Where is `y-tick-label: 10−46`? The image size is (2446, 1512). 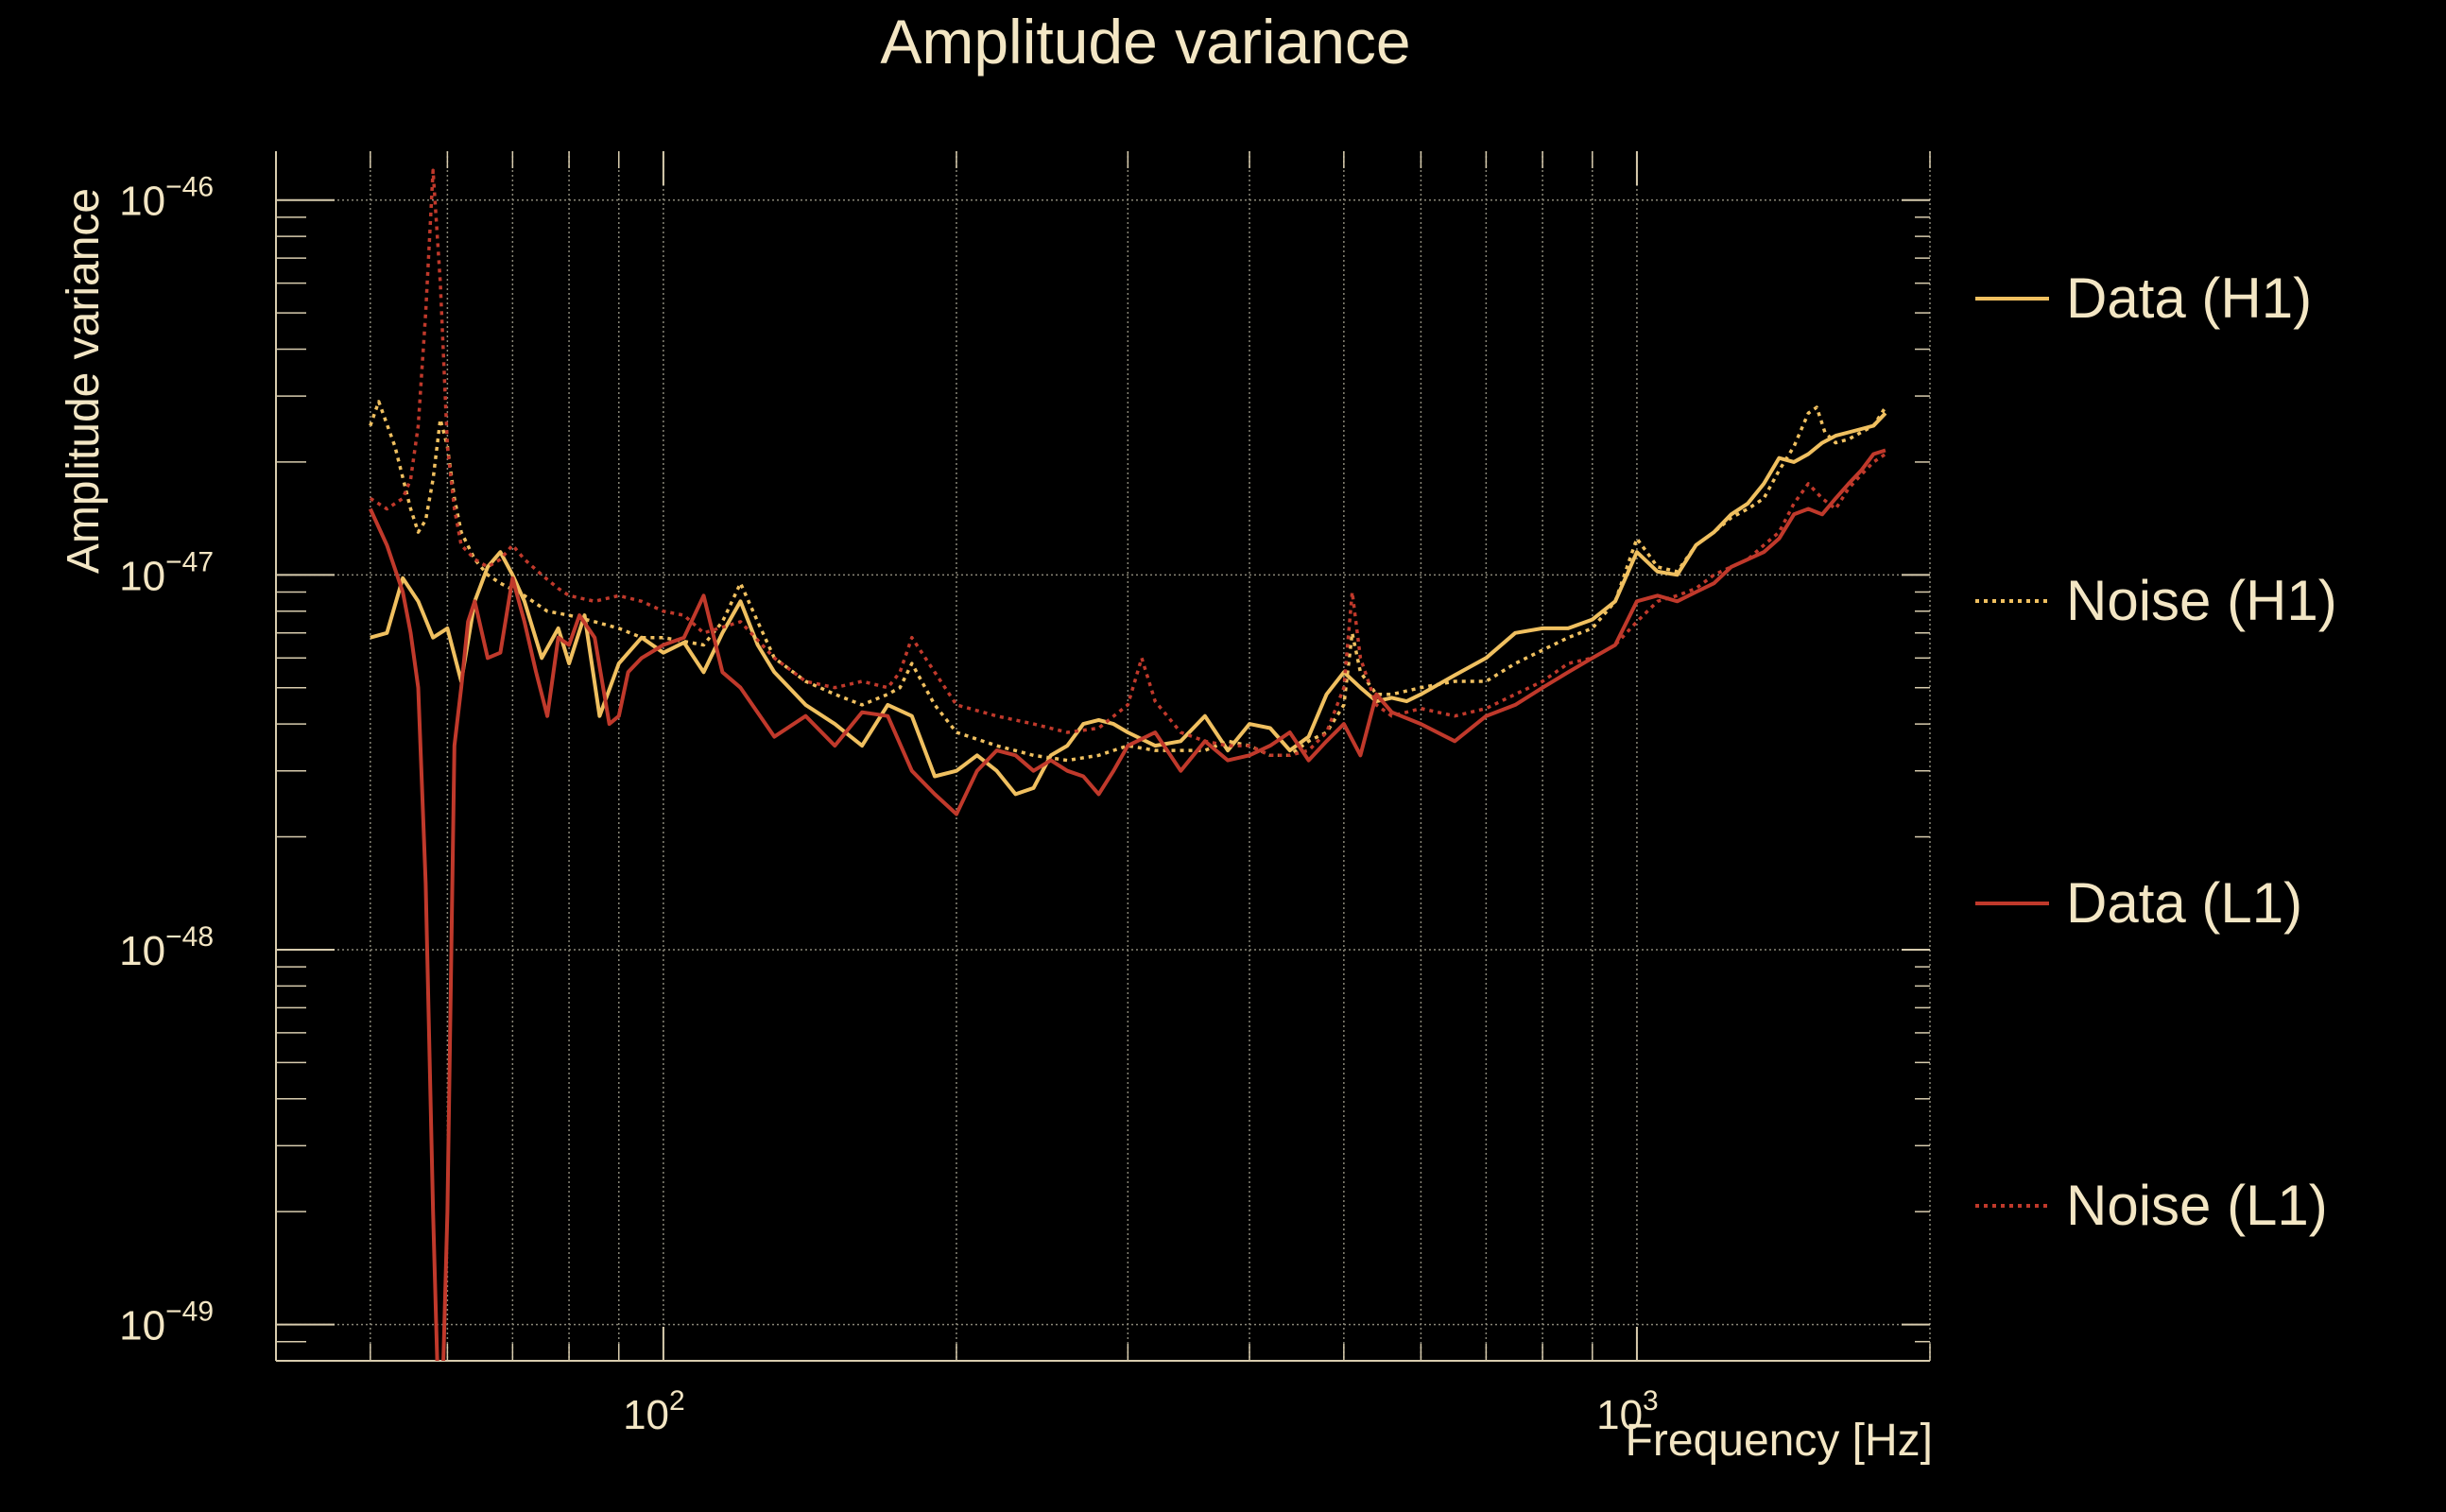 y-tick-label: 10−46 is located at coordinates (167, 198).